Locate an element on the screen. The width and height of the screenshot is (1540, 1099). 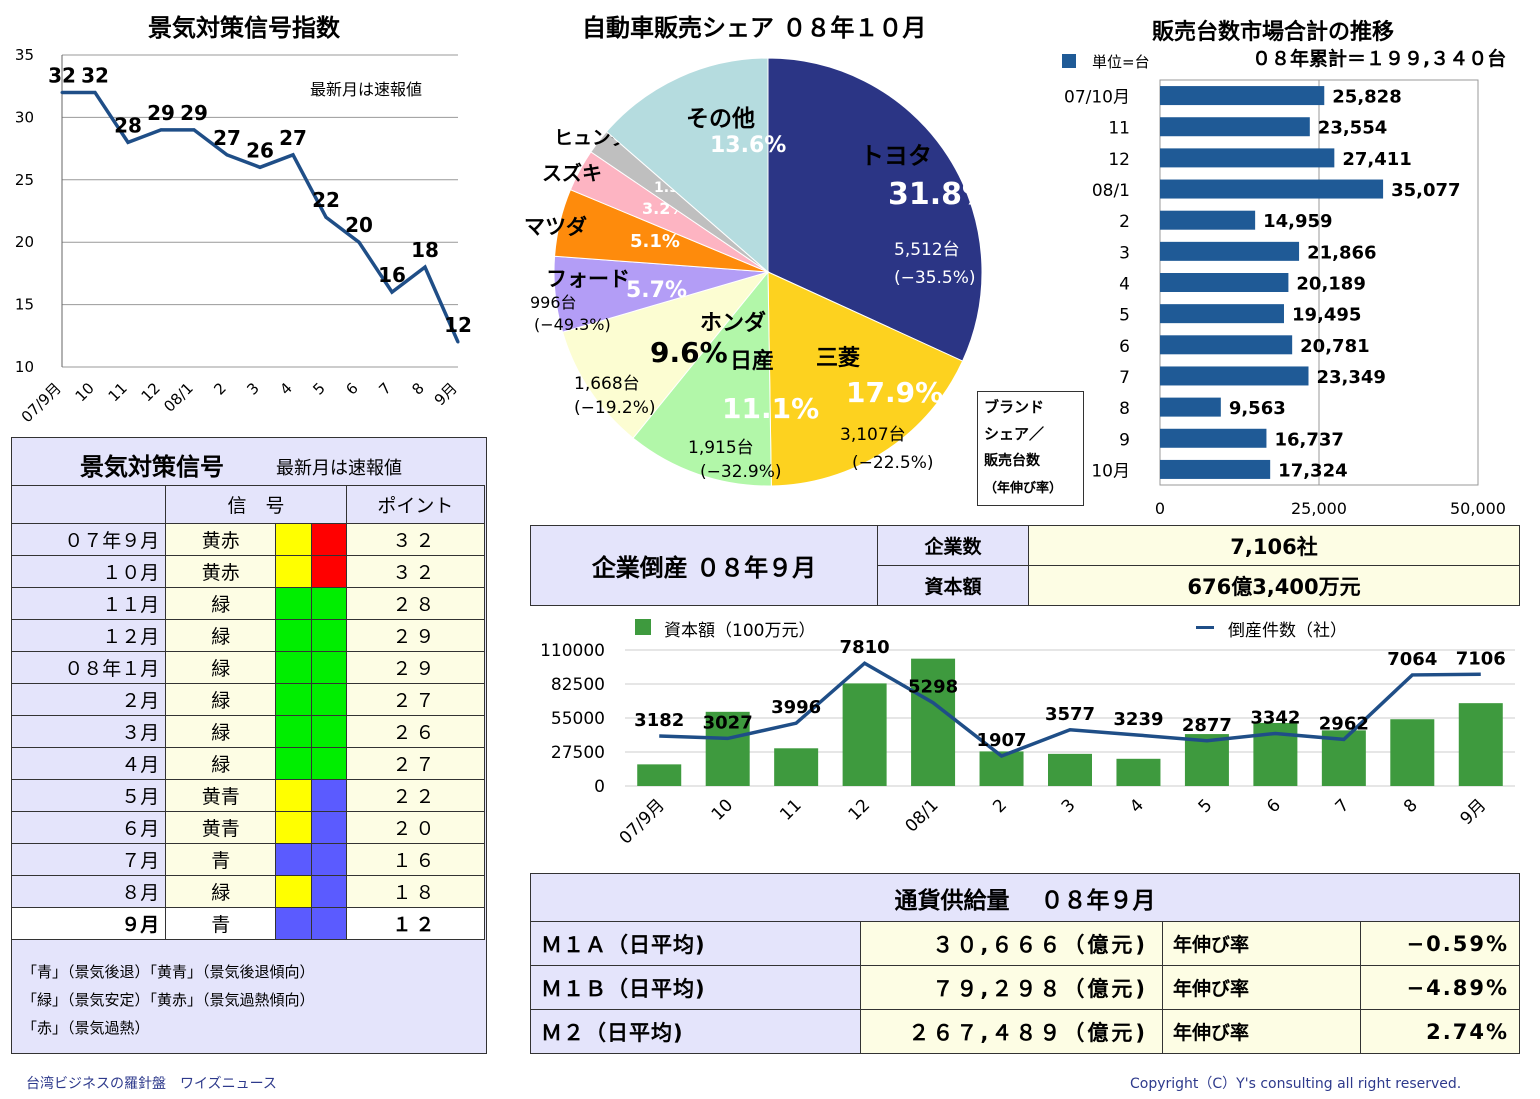
line-value-label: 3577 is located at coordinates (1070, 714).